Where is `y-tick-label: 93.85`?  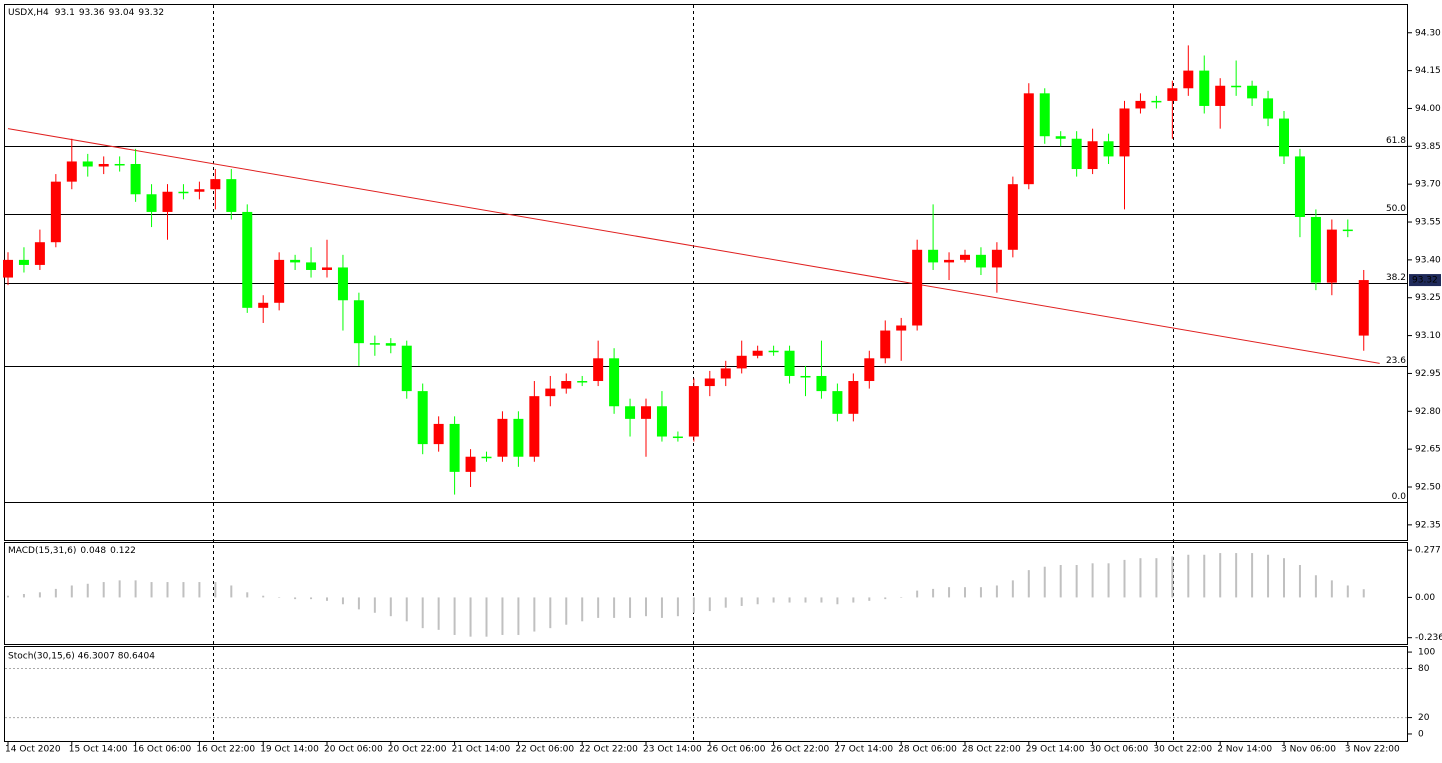 y-tick-label: 93.85 is located at coordinates (1428, 147).